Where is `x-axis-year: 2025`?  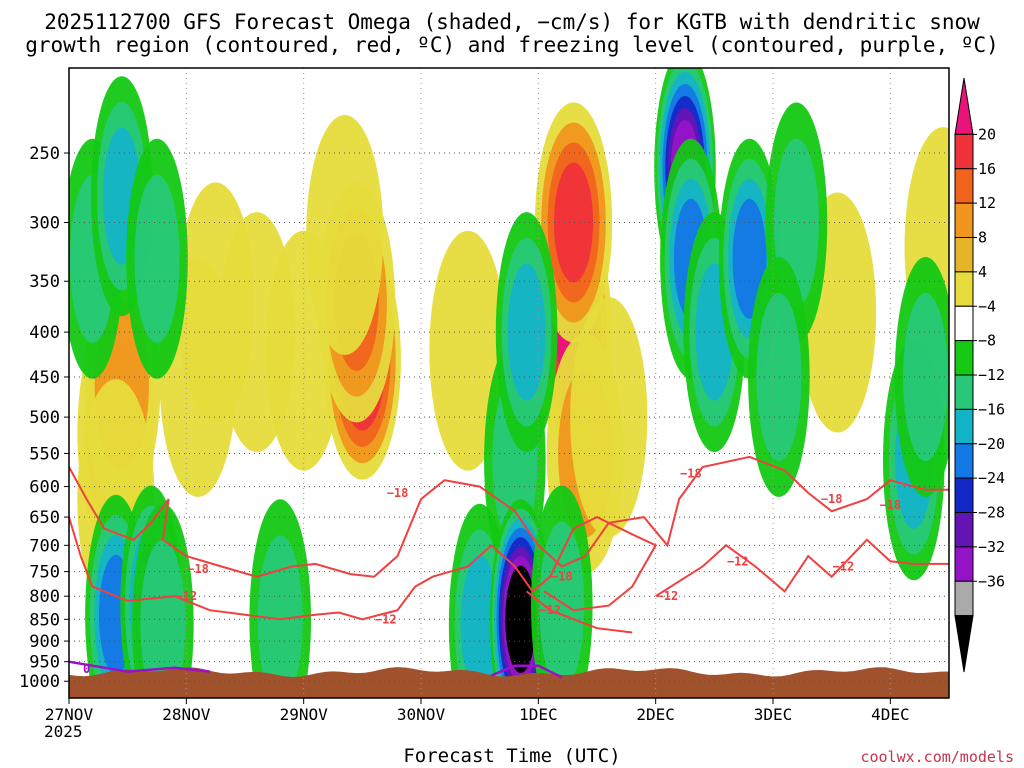
x-axis-year: 2025 is located at coordinates (63, 731).